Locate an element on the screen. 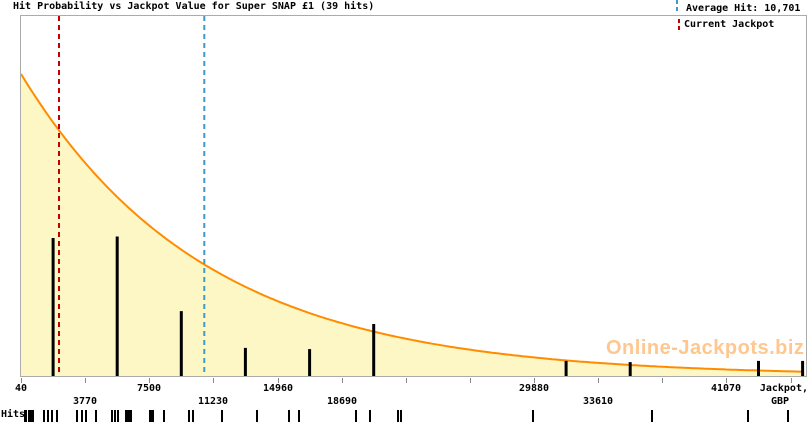  average-hit-line-marker is located at coordinates (677, 8).